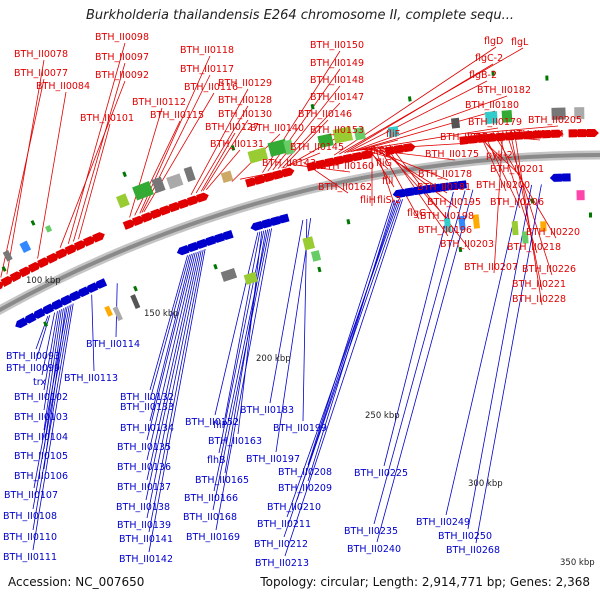 The width and height of the screenshot is (600, 600). I want to click on forward-gene-label: BTH_II0220, so click(553, 232).